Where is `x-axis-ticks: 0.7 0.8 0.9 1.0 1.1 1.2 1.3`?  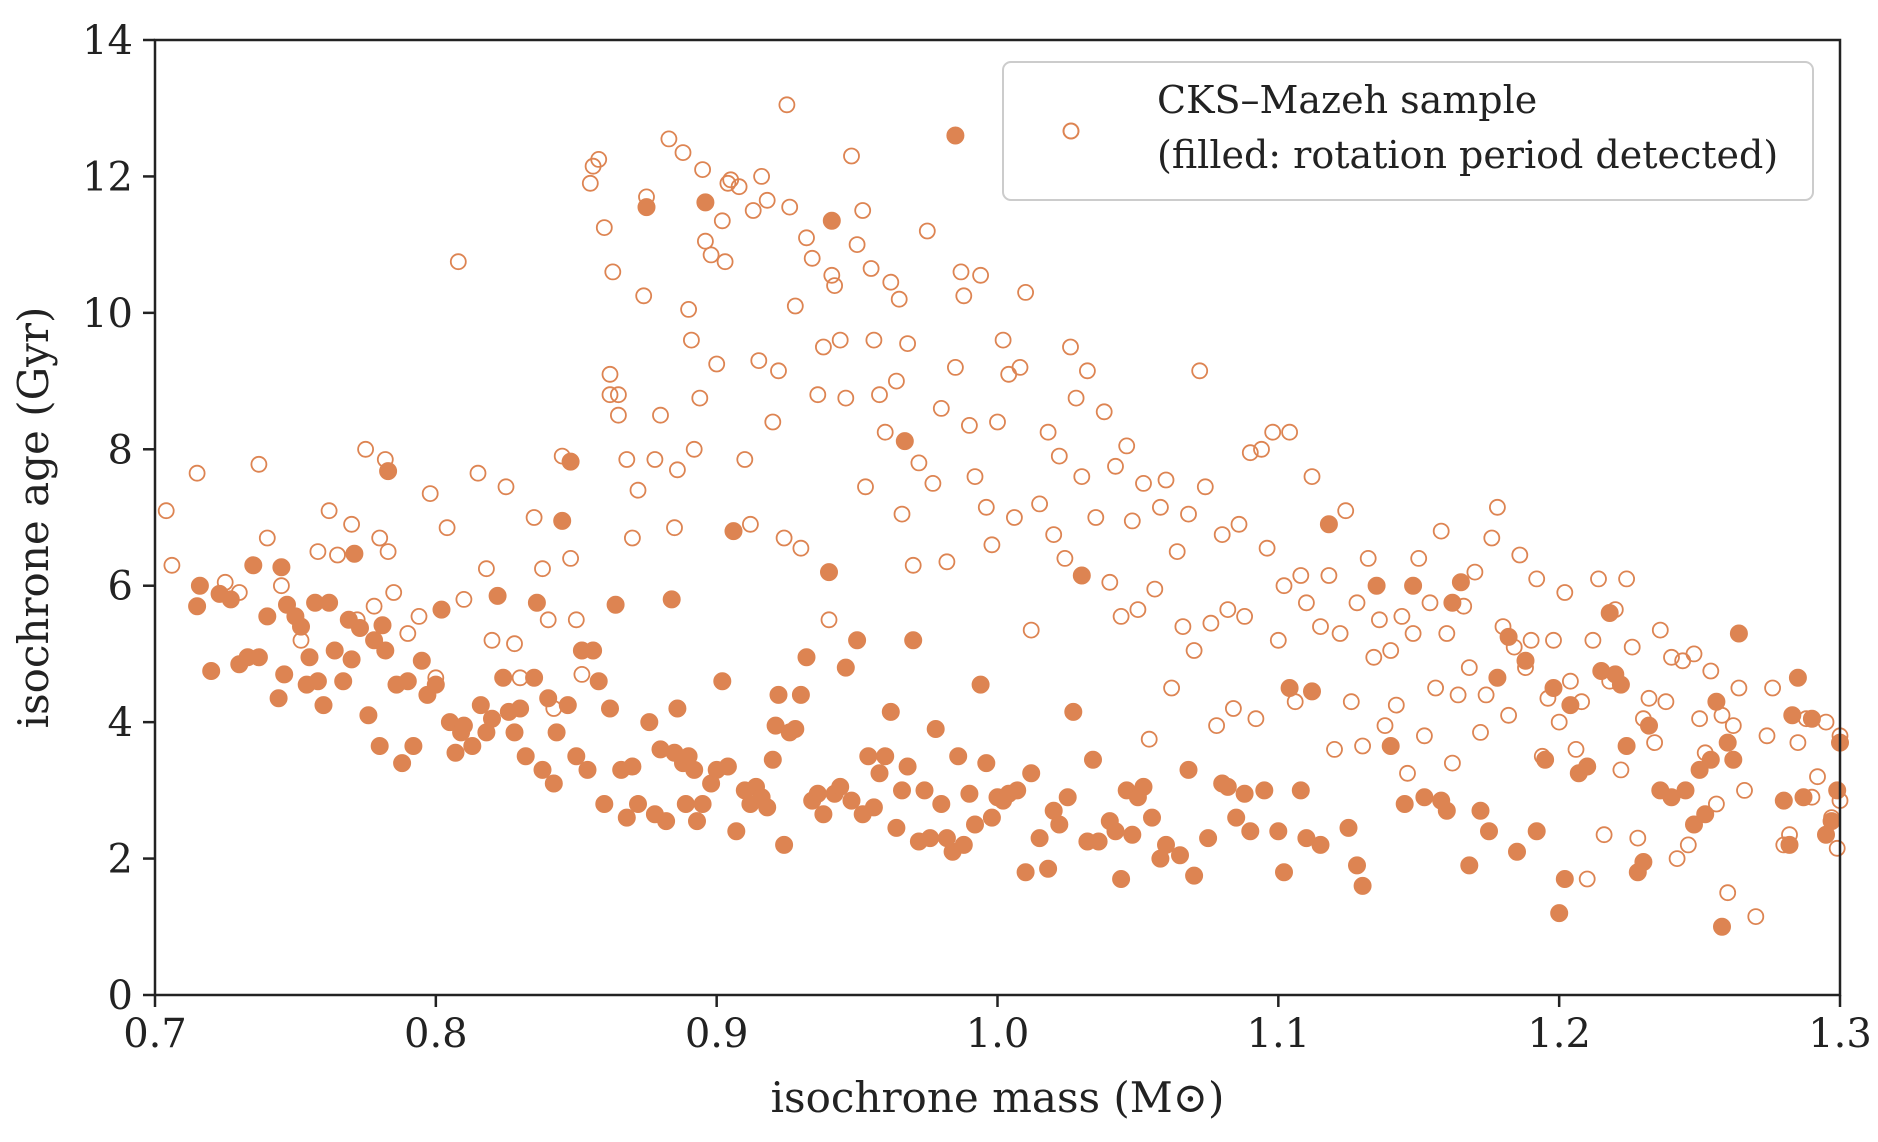
x-axis-ticks: 0.7 0.8 0.9 1.0 1.1 1.2 1.3 is located at coordinates (997, 1026).